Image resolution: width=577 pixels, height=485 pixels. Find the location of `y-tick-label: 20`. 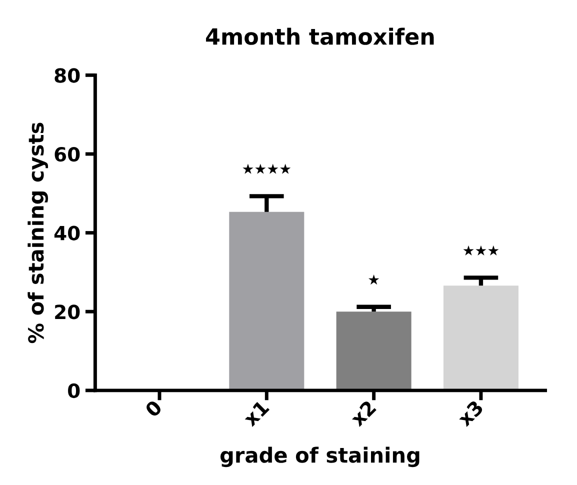

y-tick-label: 20 is located at coordinates (67, 312).